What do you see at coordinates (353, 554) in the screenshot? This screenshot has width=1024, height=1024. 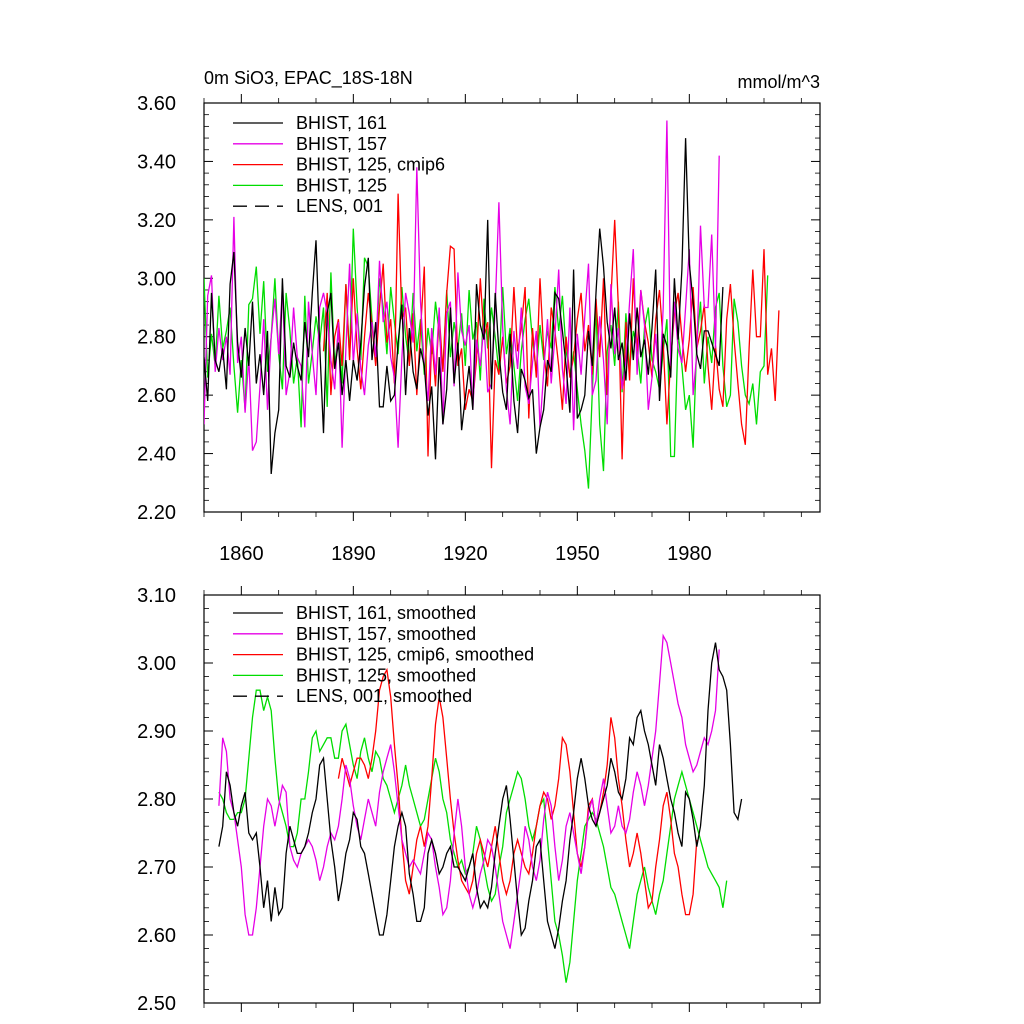 I see `top-xtick-label: 1890` at bounding box center [353, 554].